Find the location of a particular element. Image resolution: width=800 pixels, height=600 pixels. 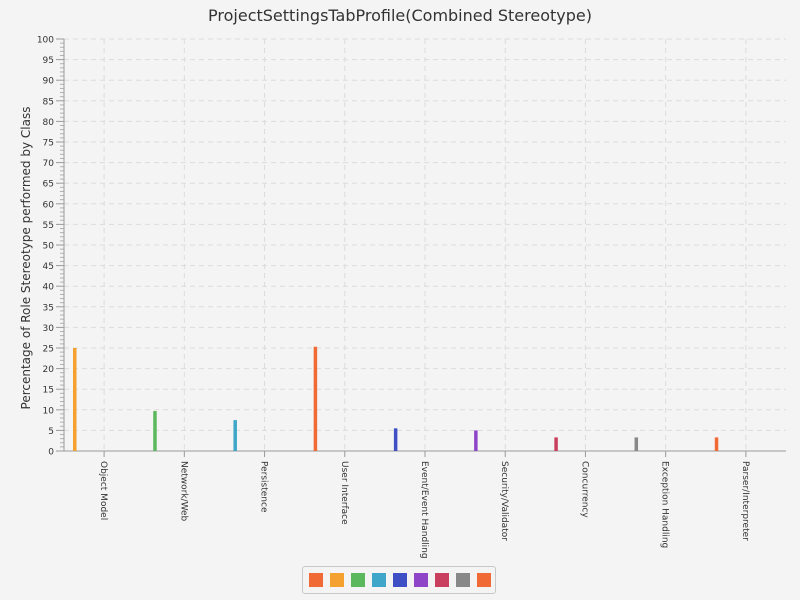

y-tick-label: 55 is located at coordinates (48, 226).